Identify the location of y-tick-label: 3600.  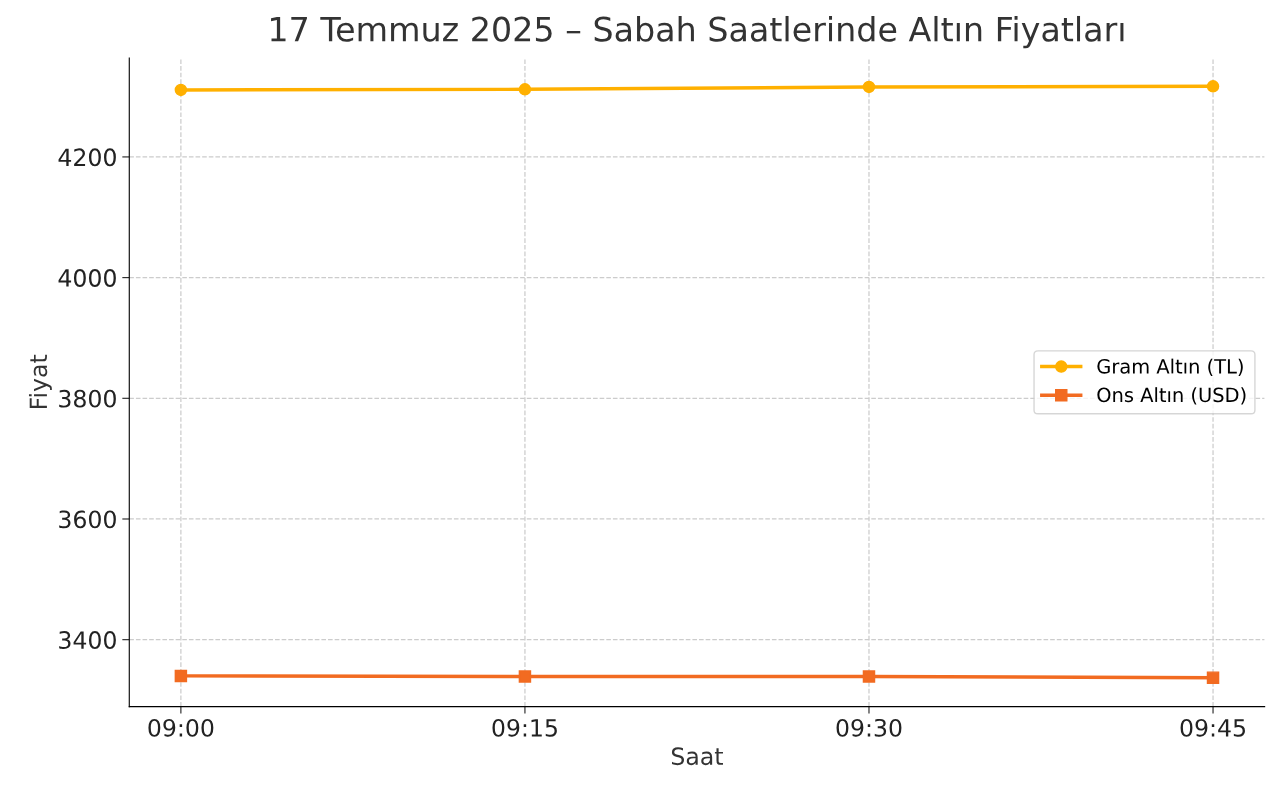
(87, 519).